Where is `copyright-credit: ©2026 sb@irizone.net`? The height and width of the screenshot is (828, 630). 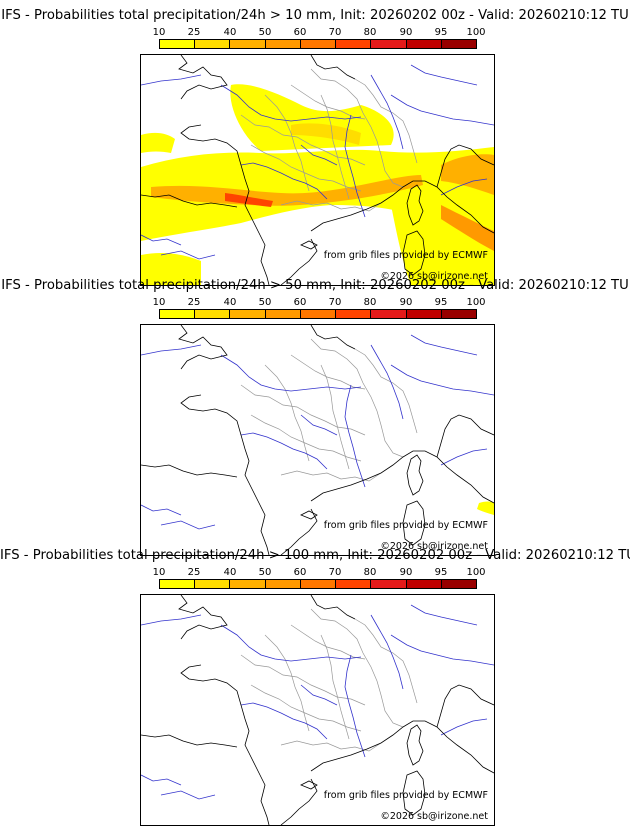 copyright-credit: ©2026 sb@irizone.net is located at coordinates (434, 546).